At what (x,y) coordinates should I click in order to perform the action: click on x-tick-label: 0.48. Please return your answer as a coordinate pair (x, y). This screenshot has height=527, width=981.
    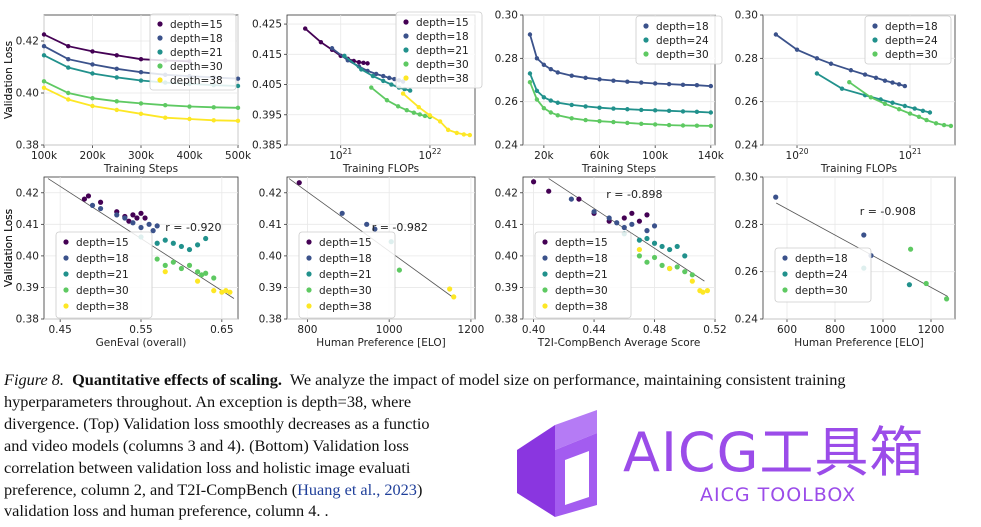
    Looking at the image, I should click on (654, 330).